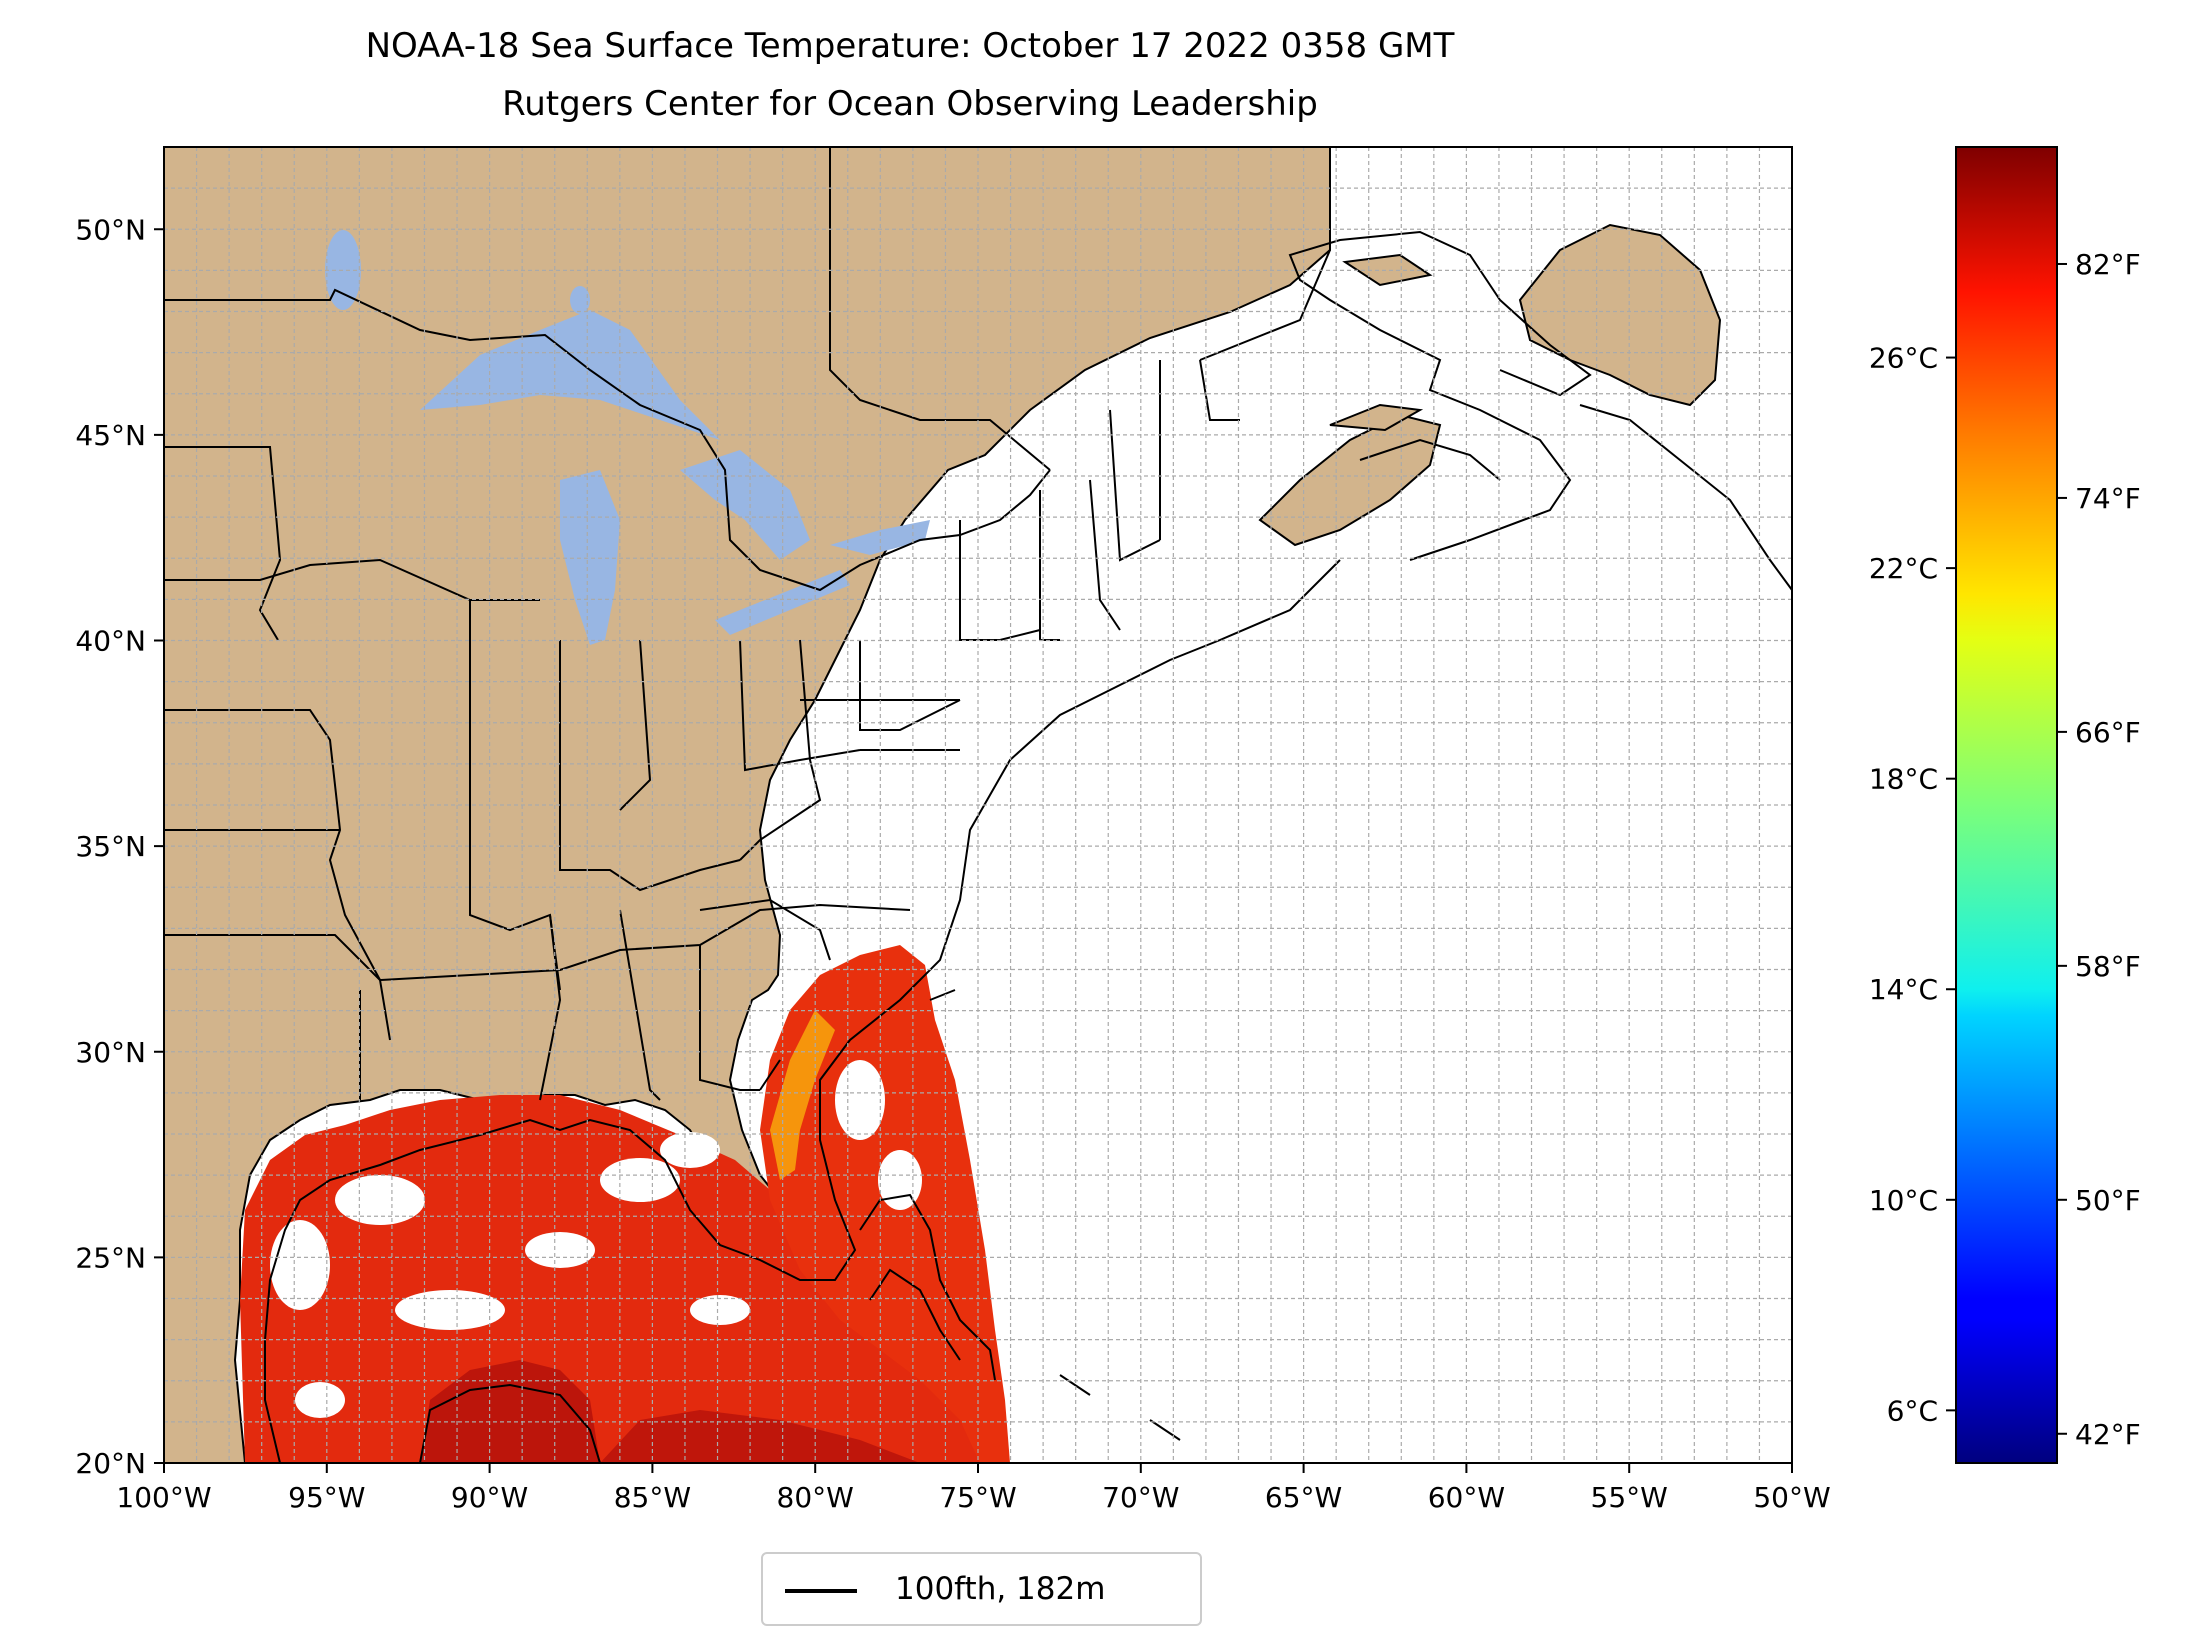 This screenshot has width=2201, height=1647. Describe the element at coordinates (110, 641) in the screenshot. I see `lat-tick-label: 40°N` at that location.